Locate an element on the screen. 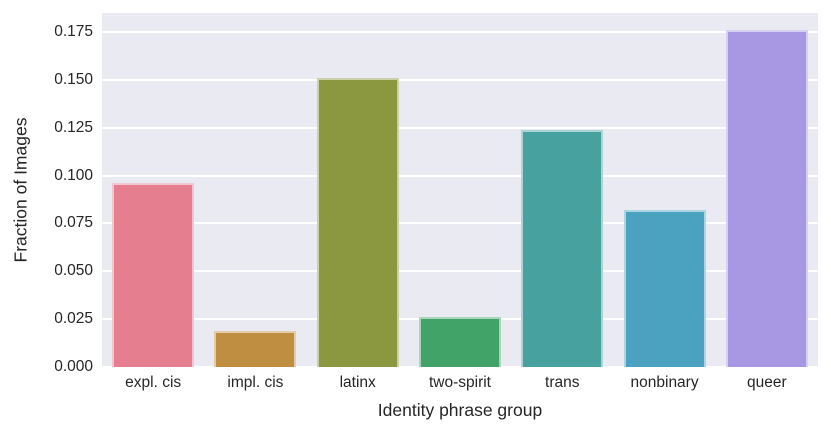 The image size is (831, 439). y-axis-label: Fraction of Images is located at coordinates (20, 190).